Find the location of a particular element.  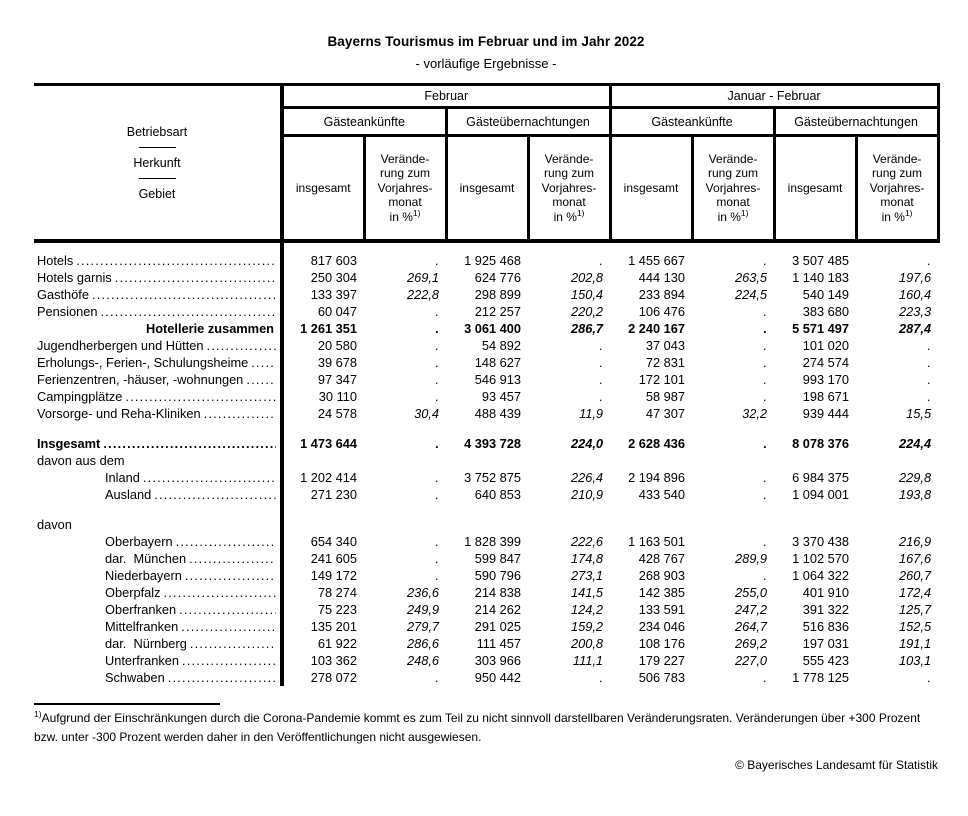

value-change-cell: 264,7 is located at coordinates (751, 626).